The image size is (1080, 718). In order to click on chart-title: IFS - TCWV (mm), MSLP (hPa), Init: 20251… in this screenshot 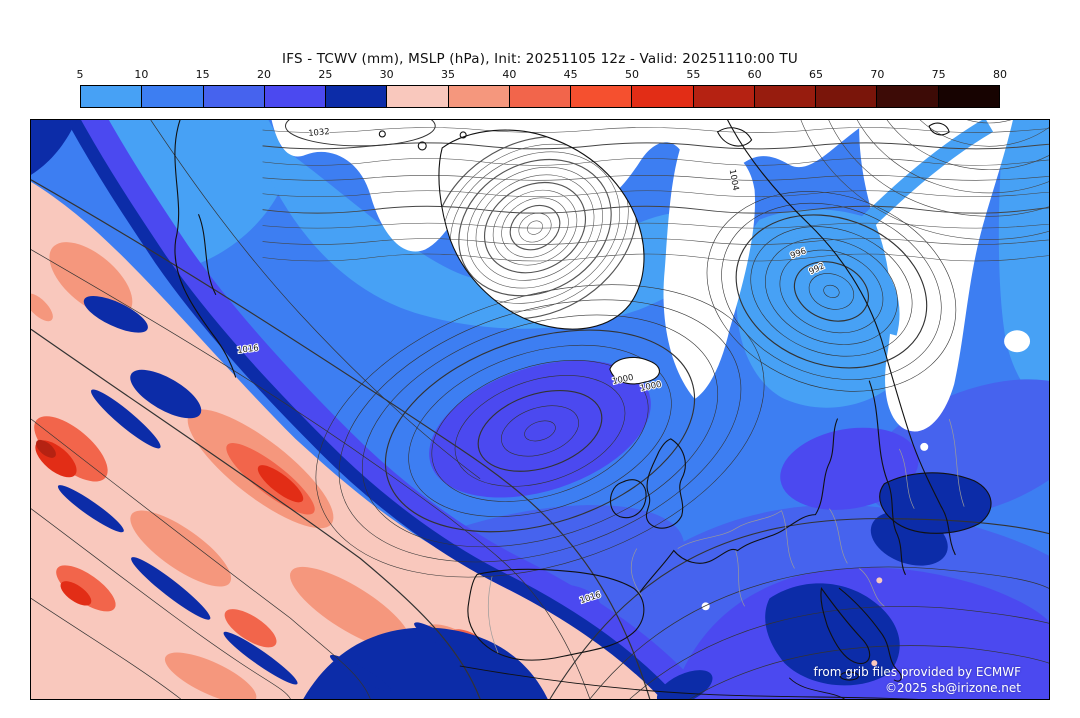, I will do `click(540, 59)`.